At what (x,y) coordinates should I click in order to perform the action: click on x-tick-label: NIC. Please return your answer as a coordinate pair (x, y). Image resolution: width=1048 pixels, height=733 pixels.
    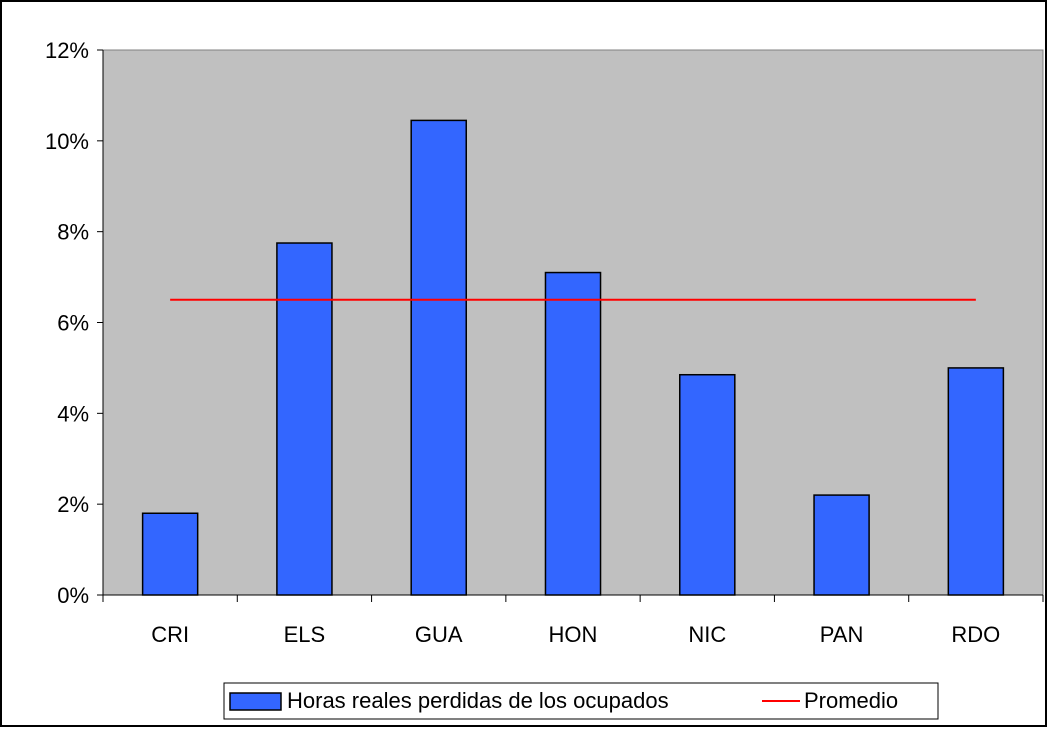
    Looking at the image, I should click on (707, 634).